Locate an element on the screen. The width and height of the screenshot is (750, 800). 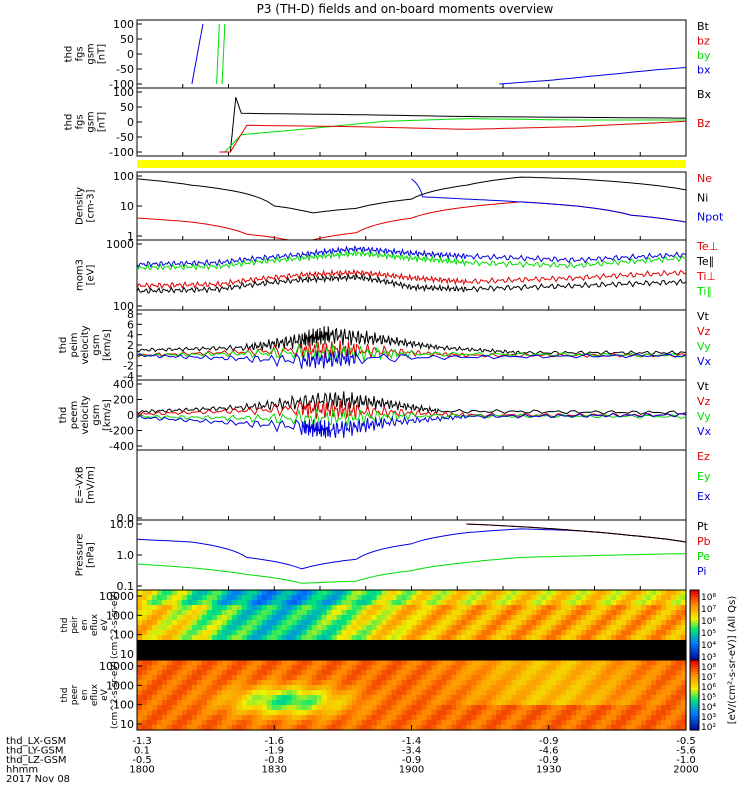
series-group is located at coordinates (411, 415).